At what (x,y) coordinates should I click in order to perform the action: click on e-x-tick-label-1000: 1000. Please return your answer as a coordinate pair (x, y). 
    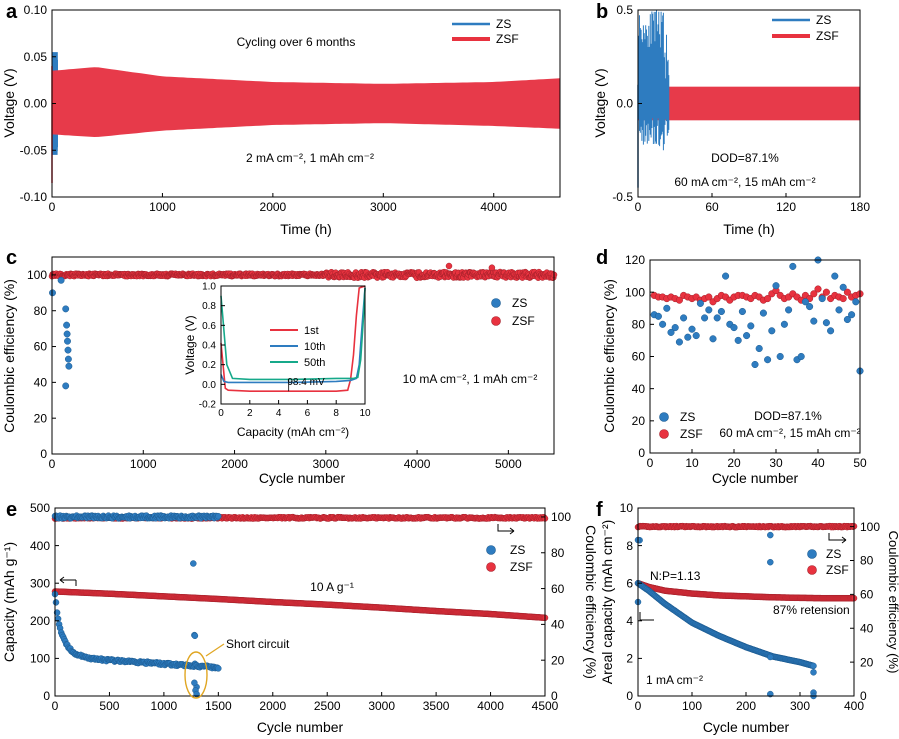
    Looking at the image, I should click on (164, 706).